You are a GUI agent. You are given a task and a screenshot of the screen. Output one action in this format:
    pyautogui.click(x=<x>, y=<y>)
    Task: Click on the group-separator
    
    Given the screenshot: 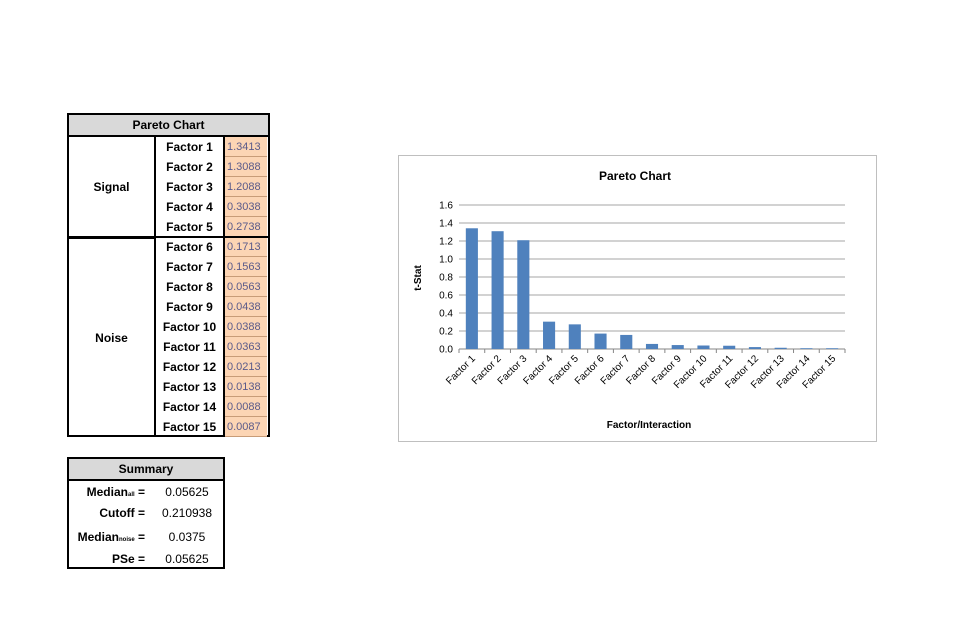 What is the action you would take?
    pyautogui.click(x=168, y=237)
    